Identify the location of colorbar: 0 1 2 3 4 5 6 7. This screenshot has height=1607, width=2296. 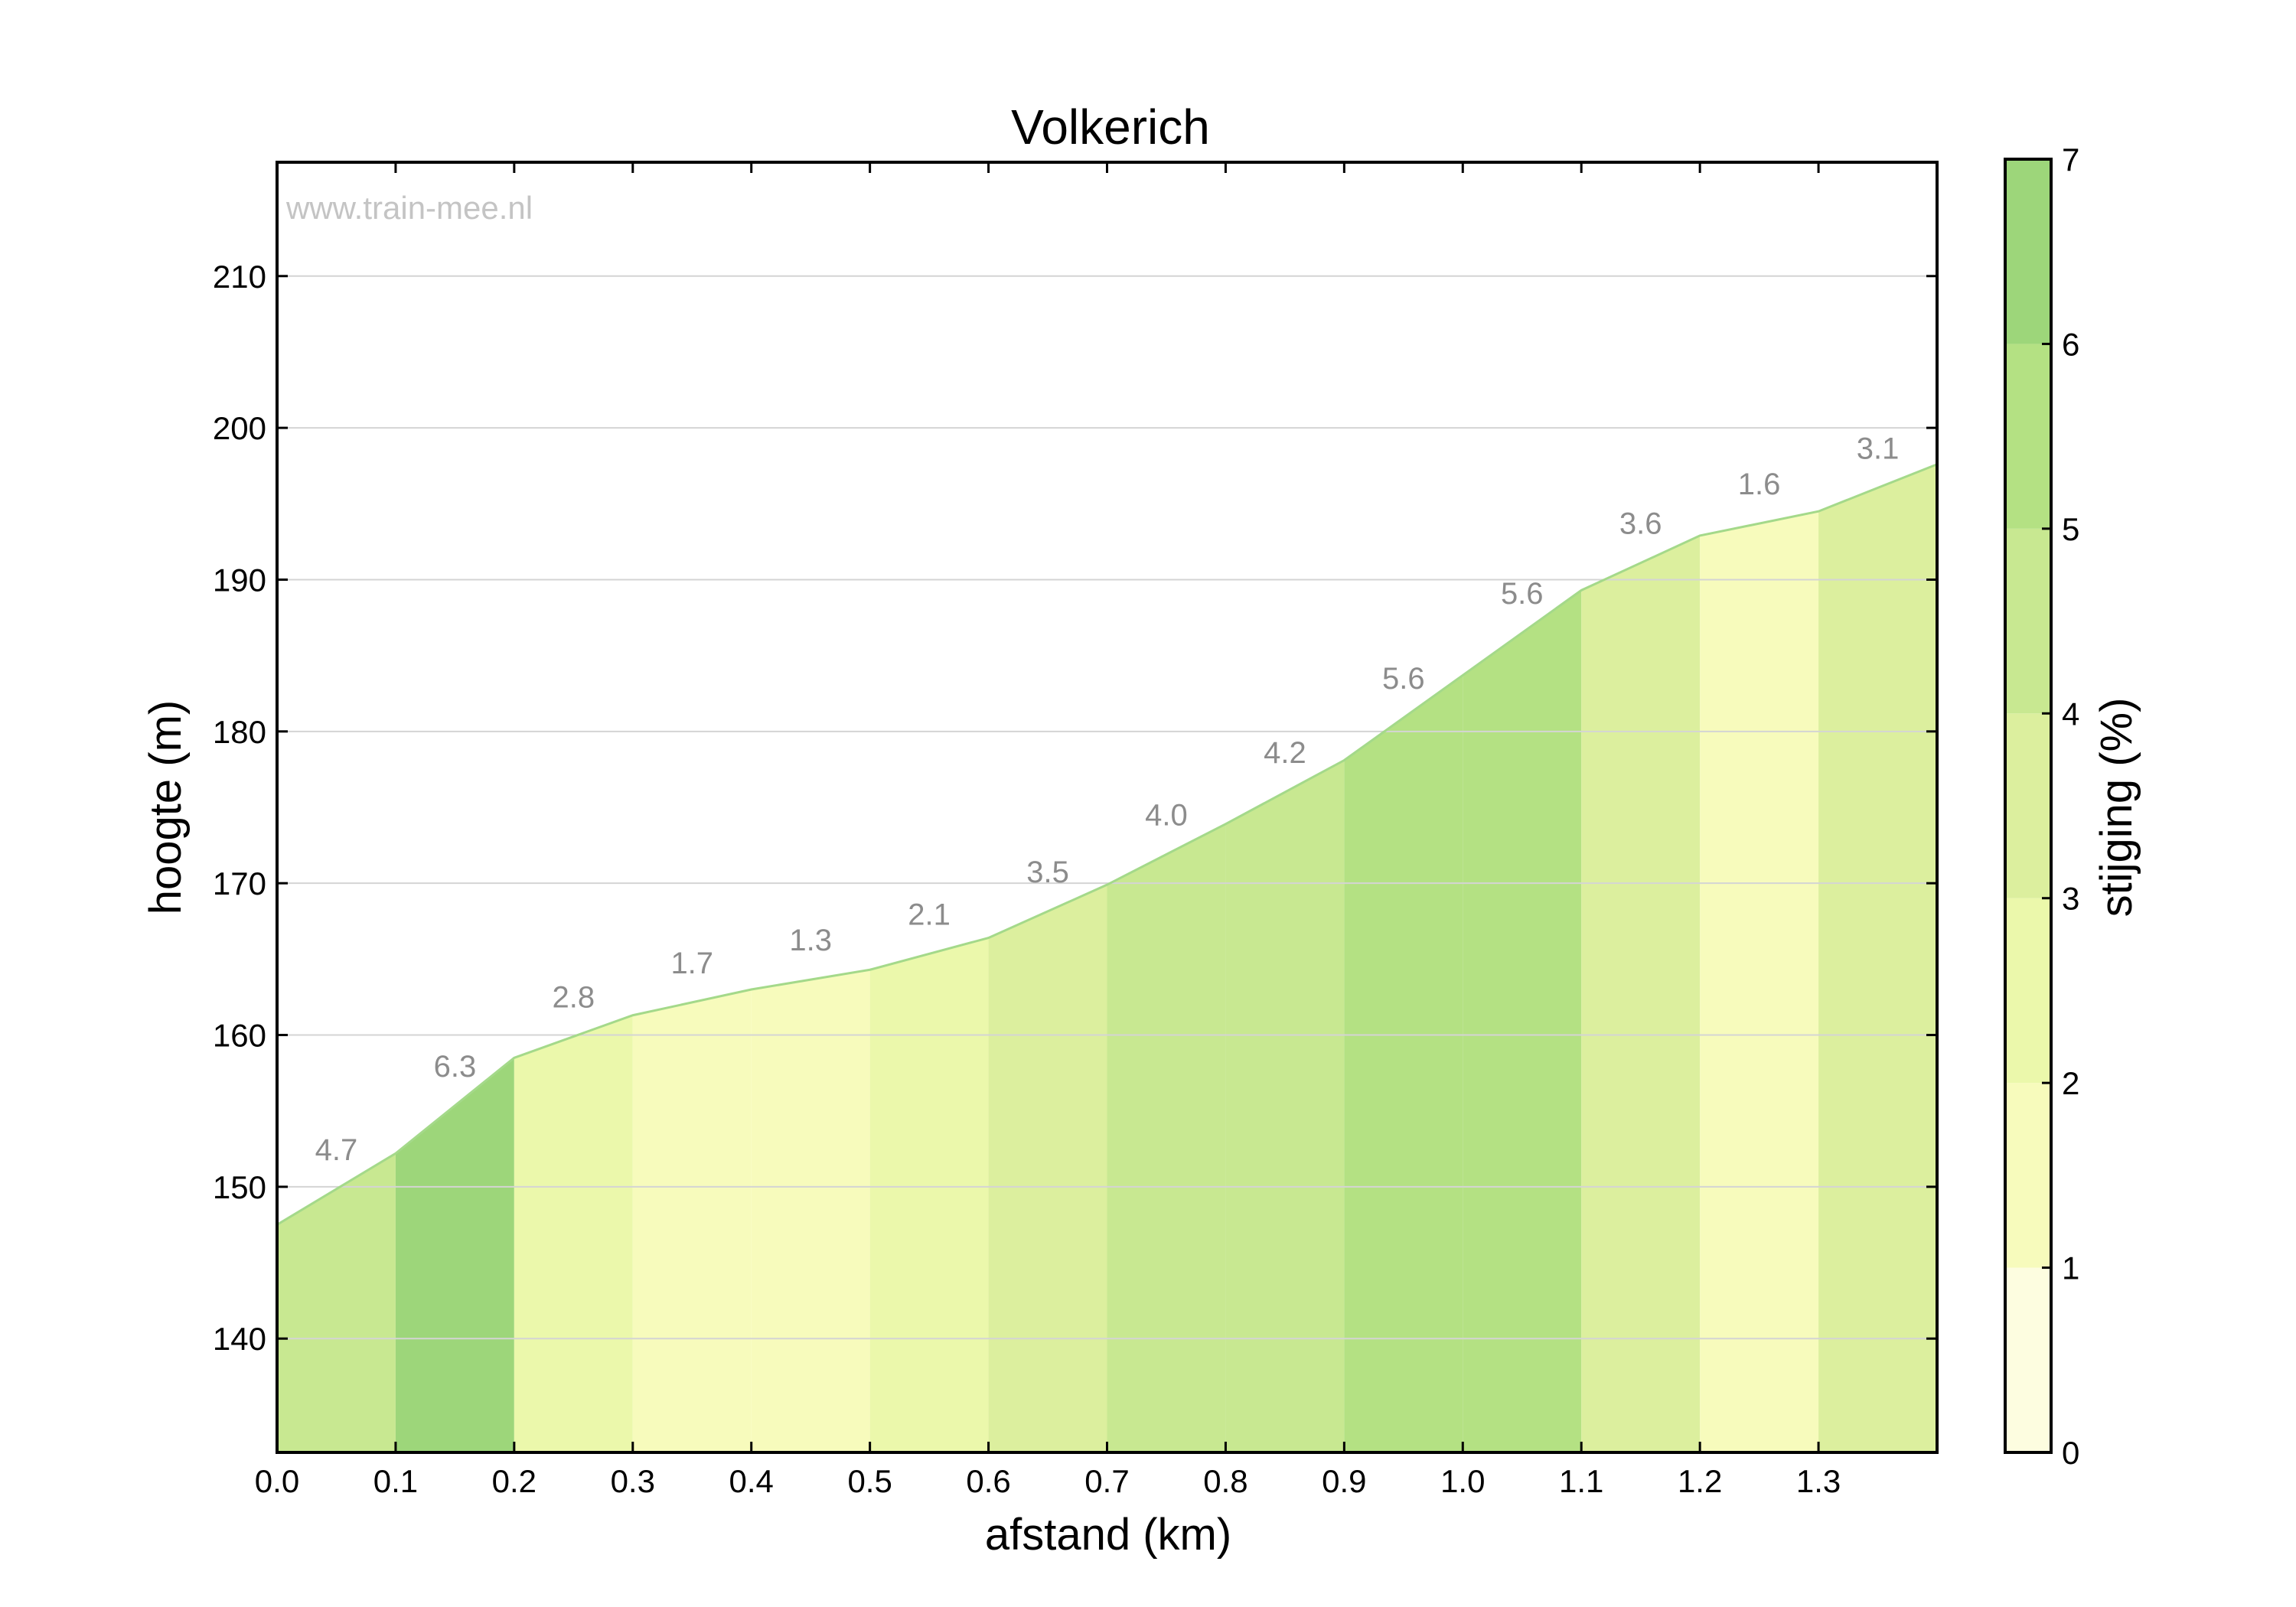
(2041, 806).